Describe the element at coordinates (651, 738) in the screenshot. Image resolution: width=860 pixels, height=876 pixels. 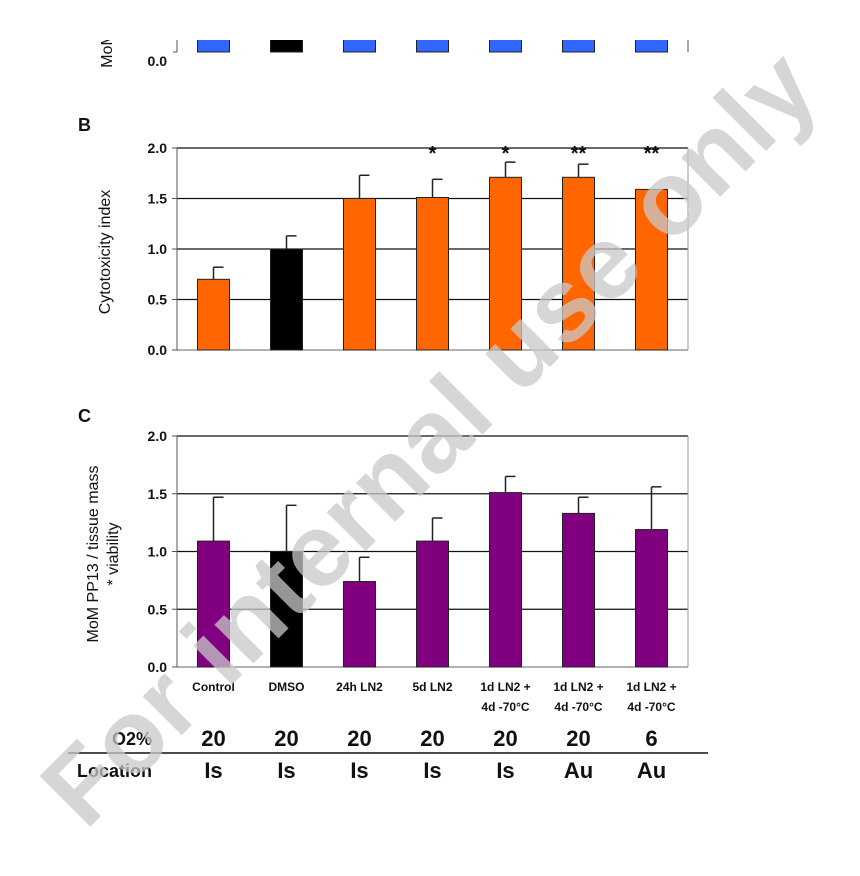
I see `table-cell: 6` at that location.